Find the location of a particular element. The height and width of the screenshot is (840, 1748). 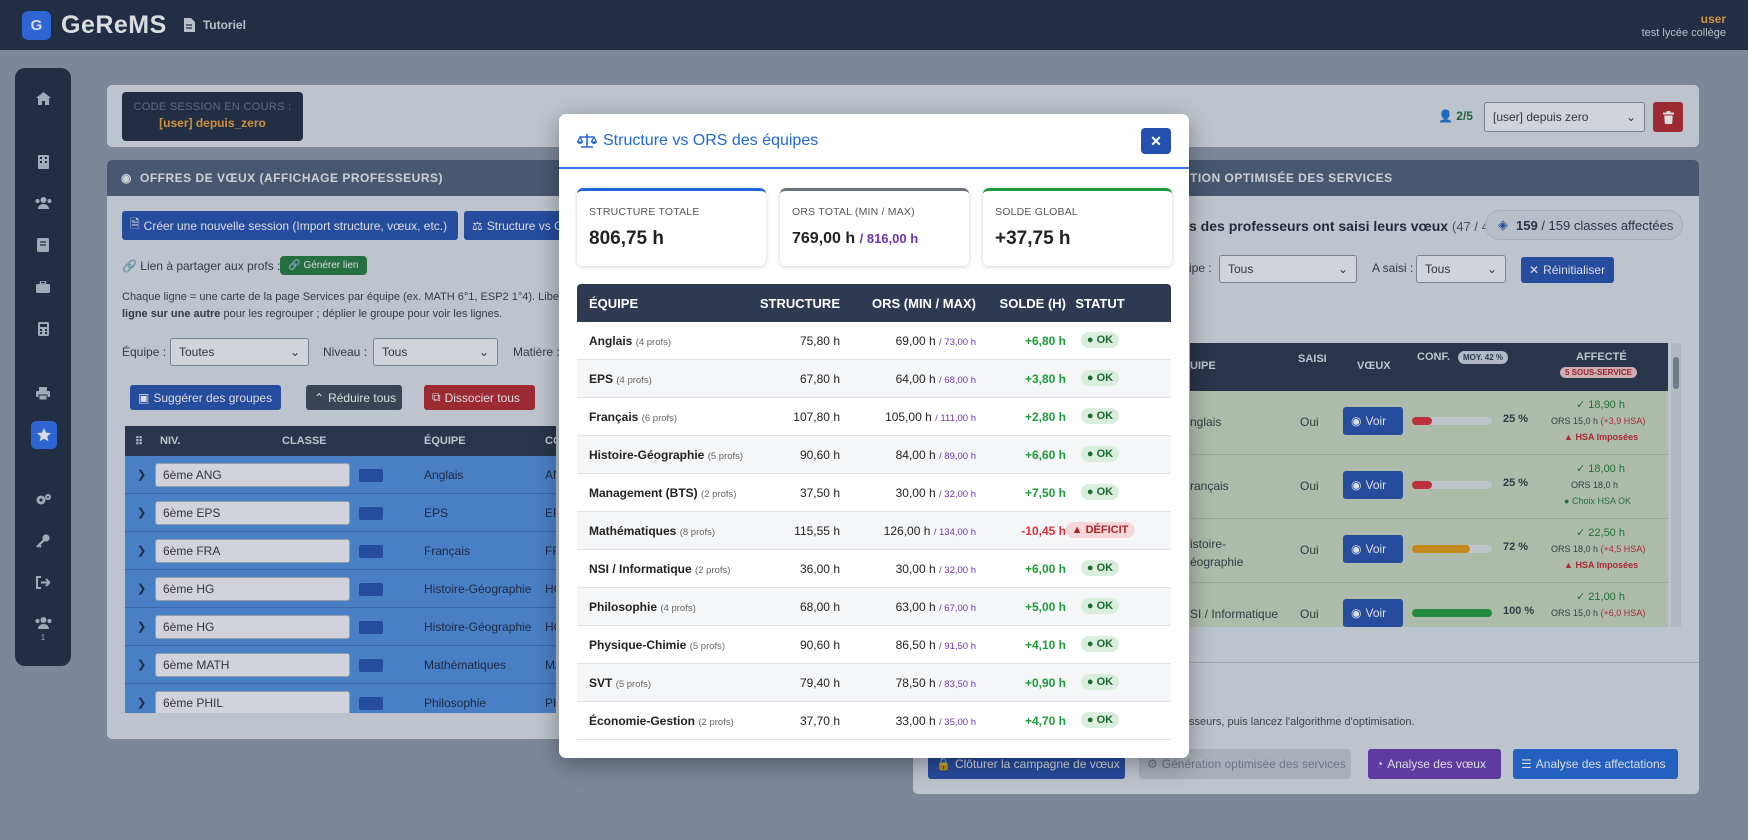

col-saisi: SAISI is located at coordinates (1312, 359).